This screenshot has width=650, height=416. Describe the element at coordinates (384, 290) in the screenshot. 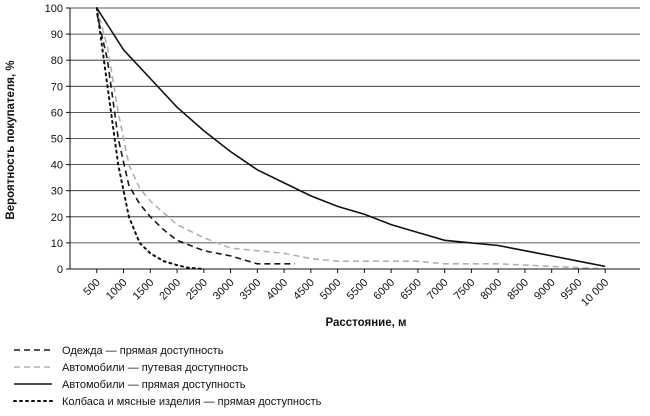

I see `x-tick-label: 6000` at that location.